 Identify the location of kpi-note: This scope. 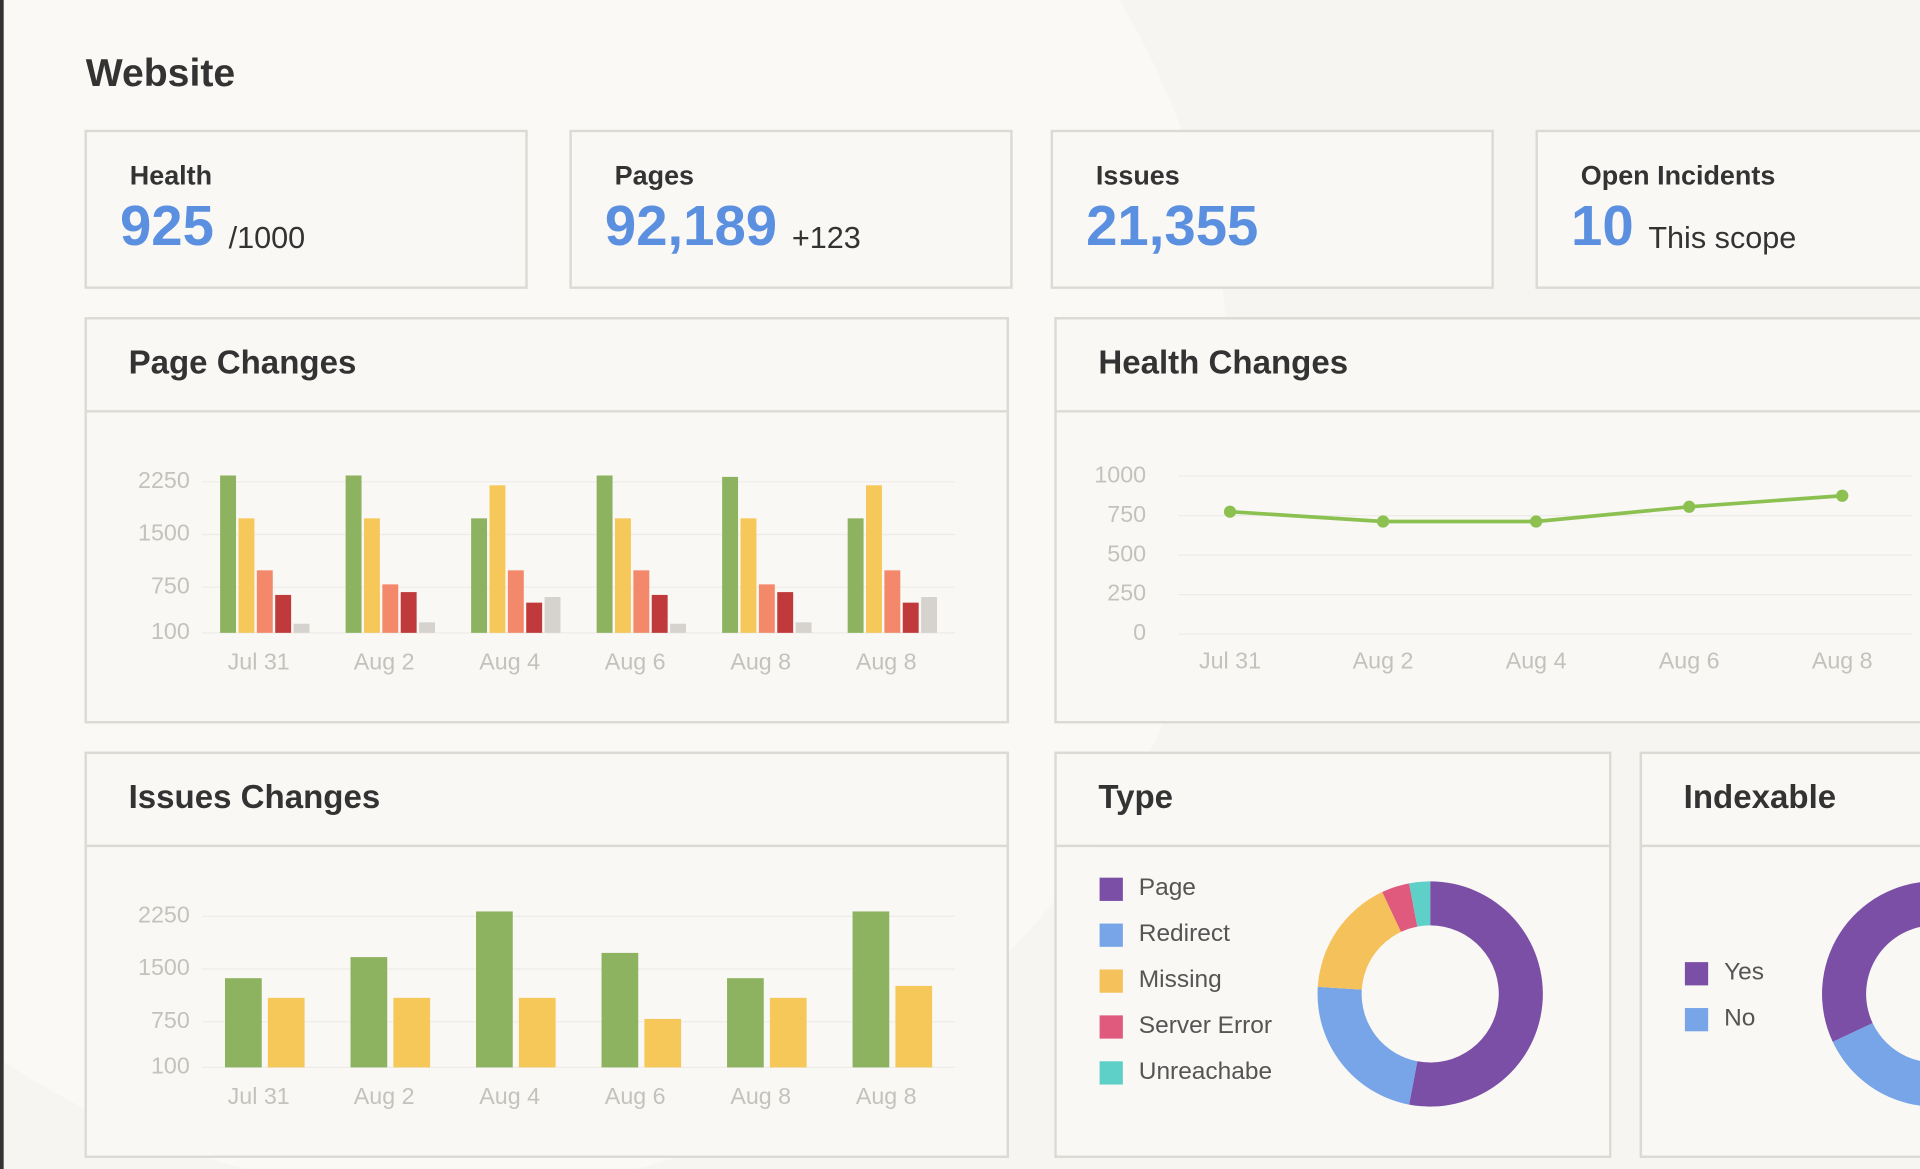
(1722, 238).